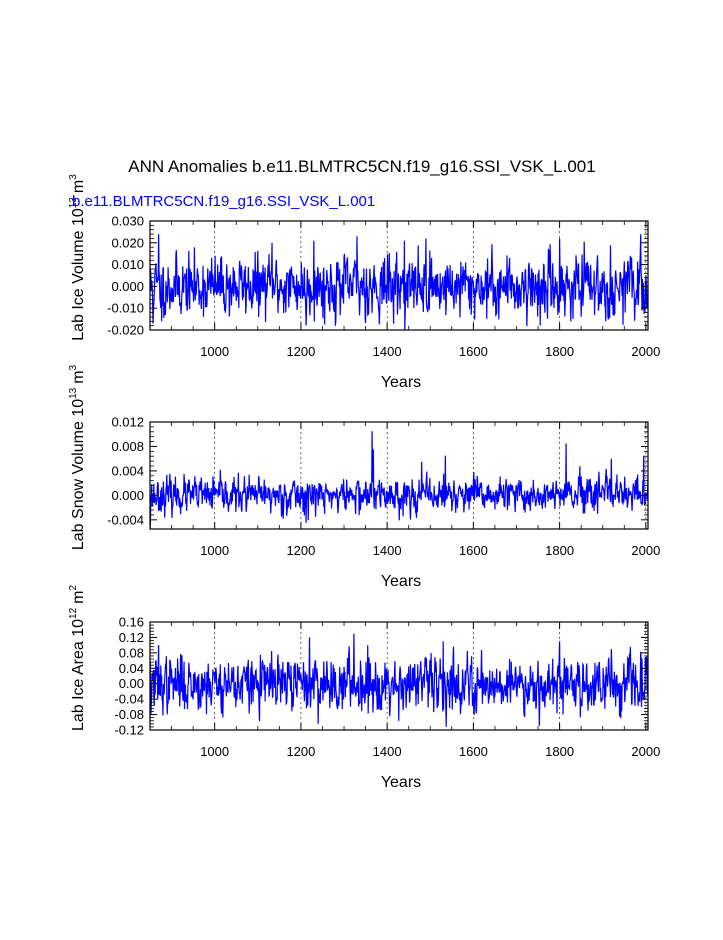  What do you see at coordinates (131, 637) in the screenshot?
I see `y-tick-label: 0.12` at bounding box center [131, 637].